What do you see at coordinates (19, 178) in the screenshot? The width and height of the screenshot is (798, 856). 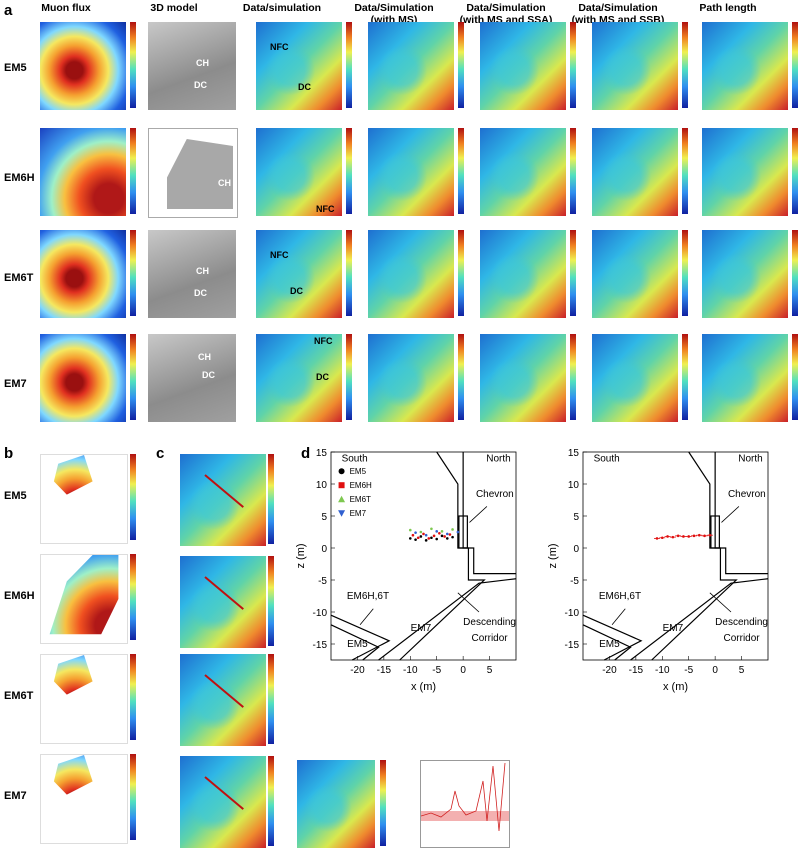 I see `row-label-a-em6h: EM6H` at bounding box center [19, 178].